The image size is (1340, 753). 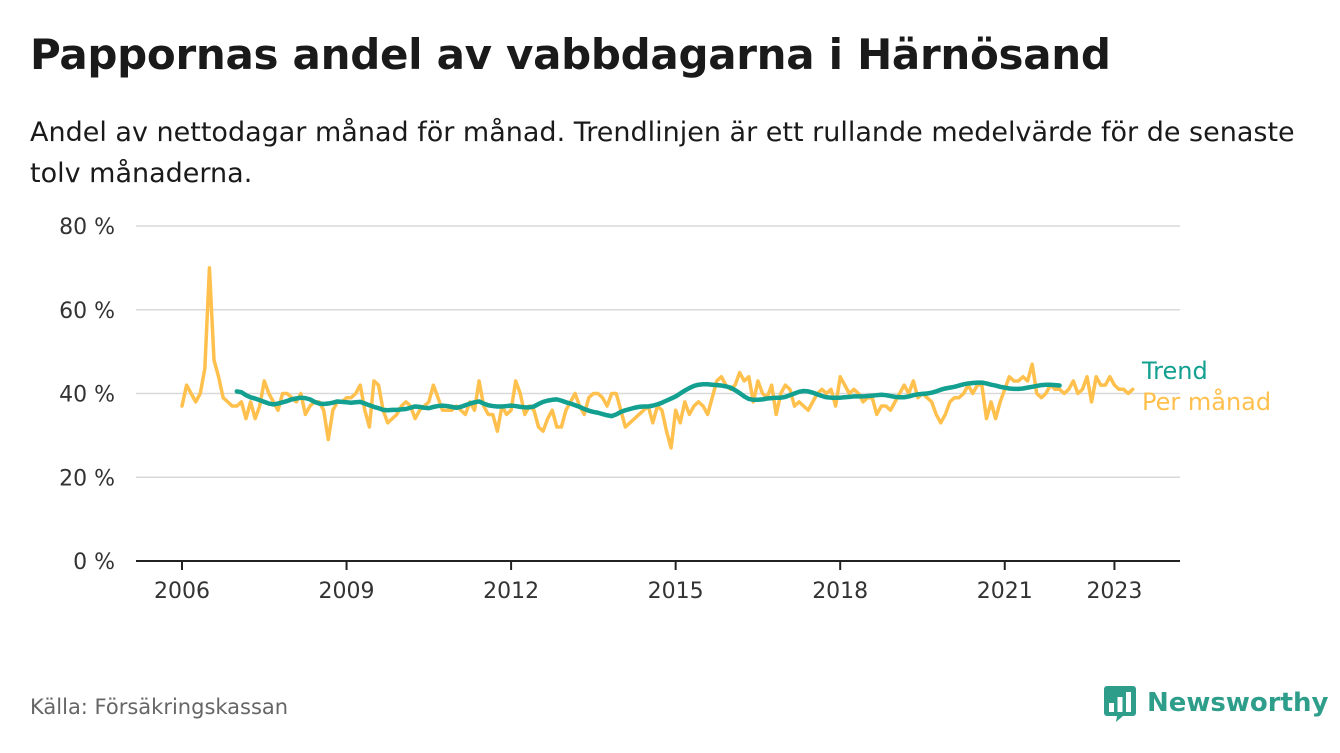 I want to click on brand-name: Newsworthy, so click(x=1238, y=703).